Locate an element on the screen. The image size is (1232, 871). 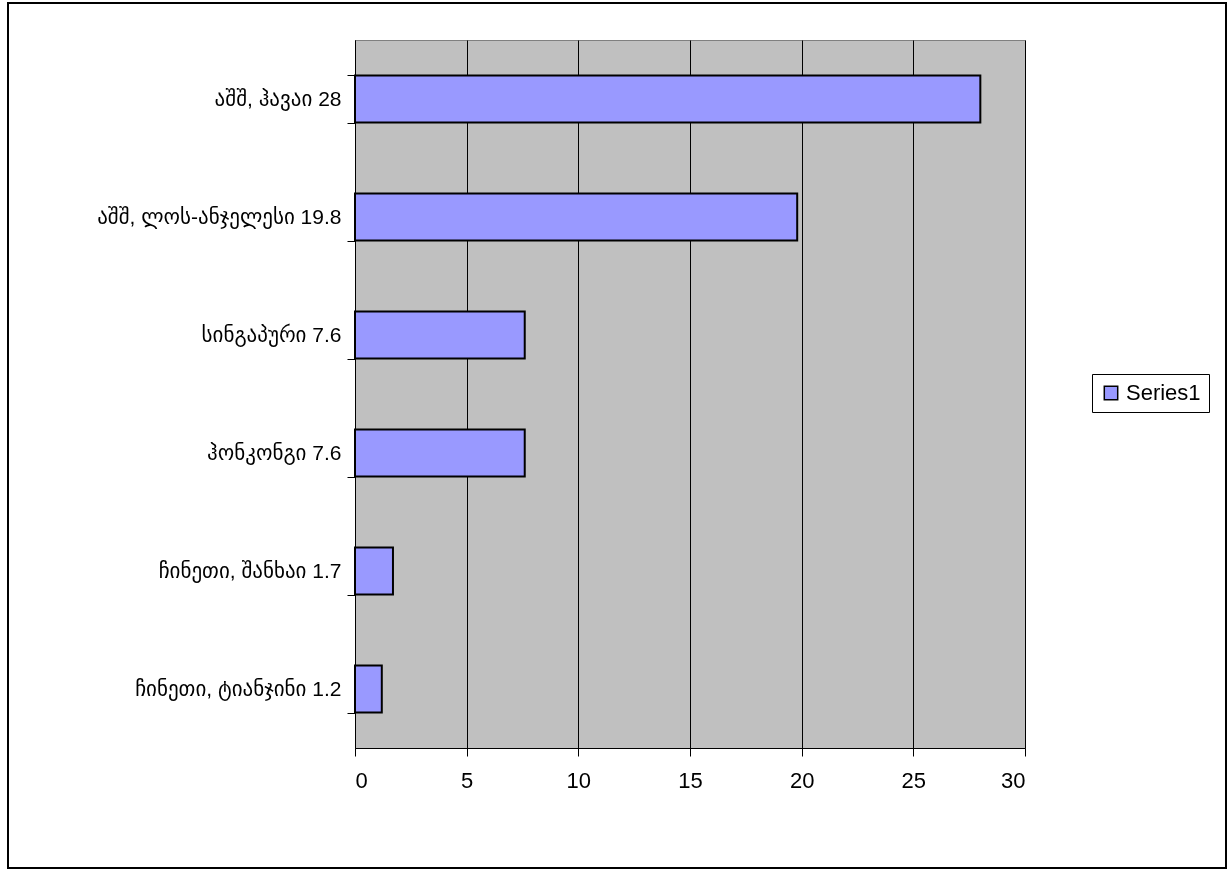
x-tick-label: 5 is located at coordinates (467, 780).